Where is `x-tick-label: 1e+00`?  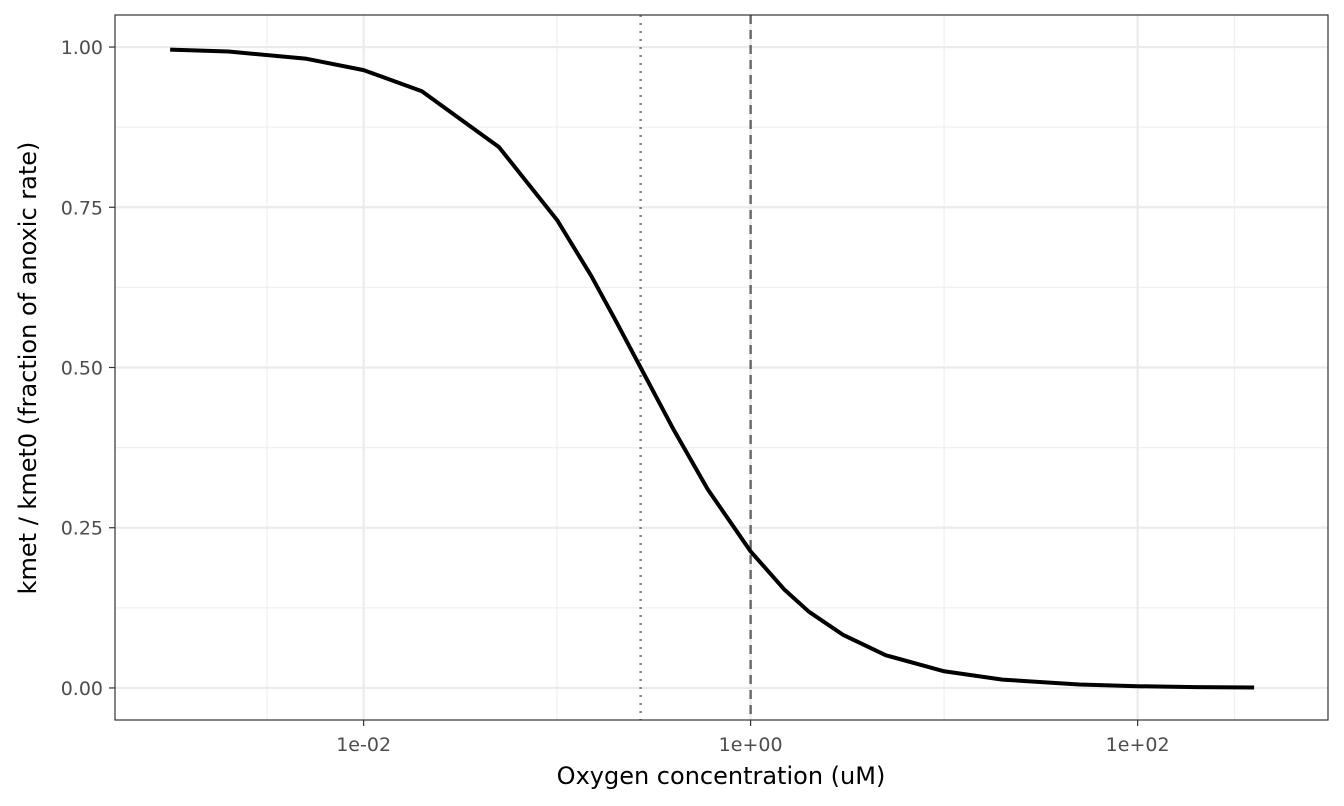
x-tick-label: 1e+00 is located at coordinates (751, 745).